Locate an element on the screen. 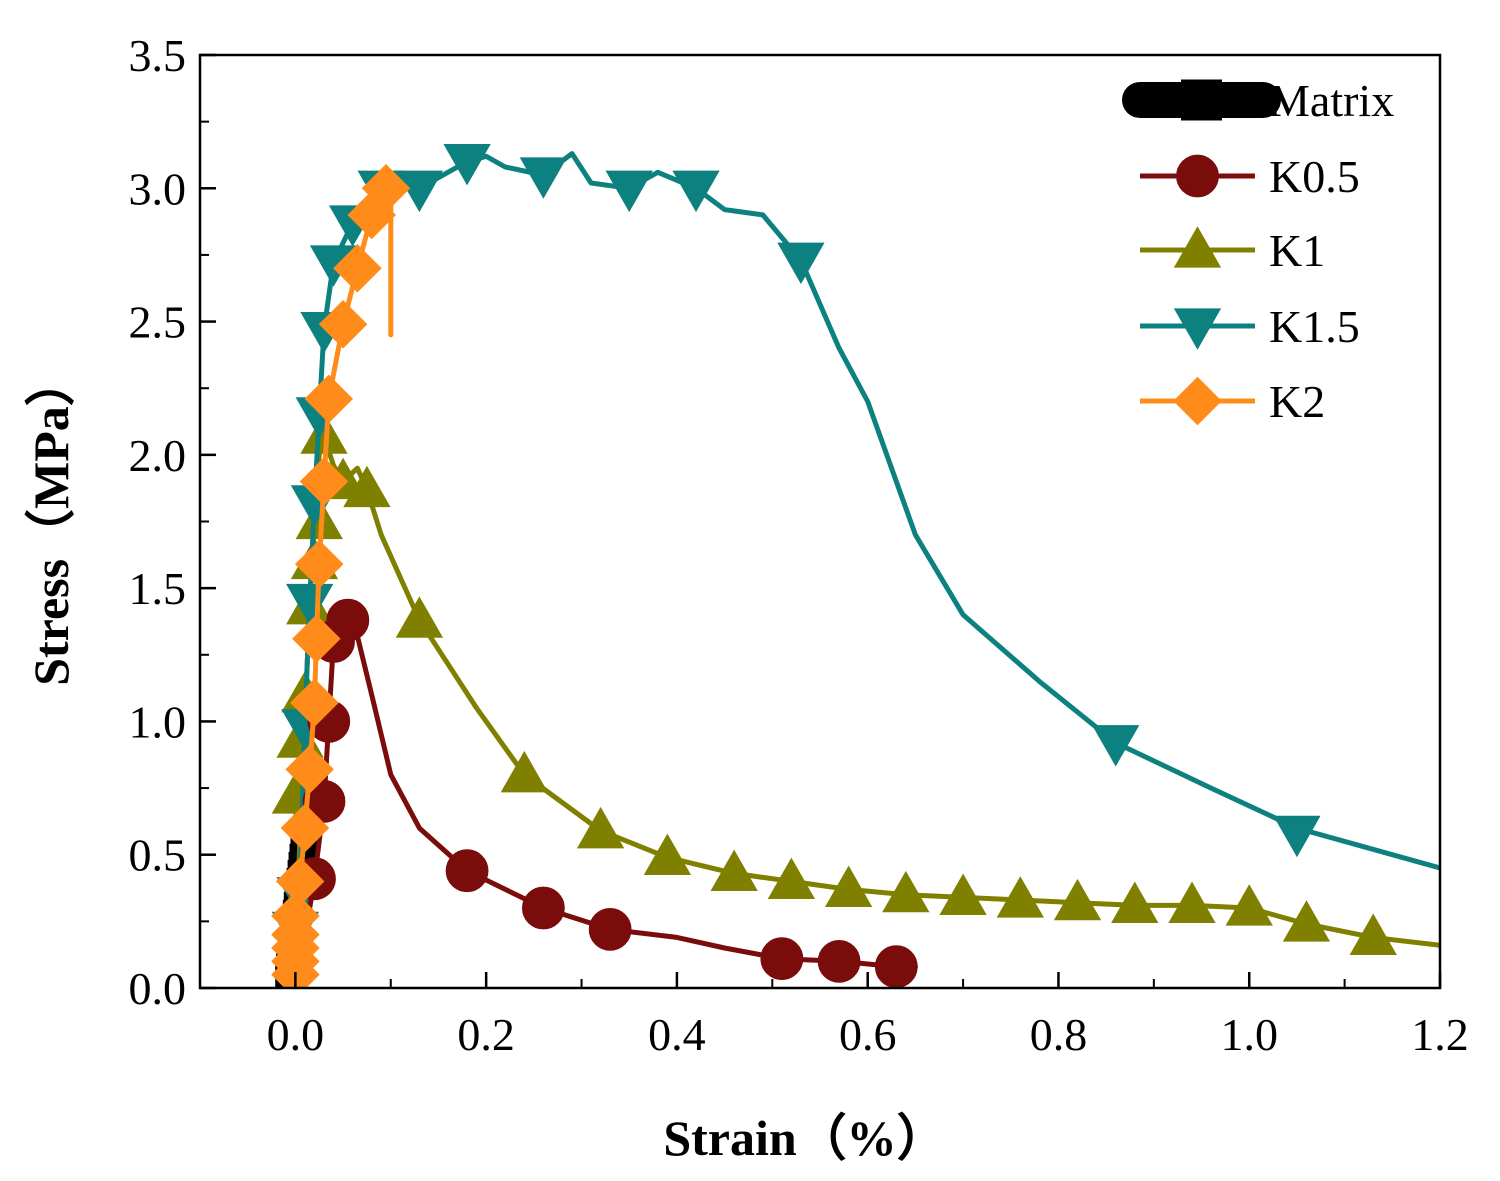  x-tick-label: 0.2 is located at coordinates (486, 1034).